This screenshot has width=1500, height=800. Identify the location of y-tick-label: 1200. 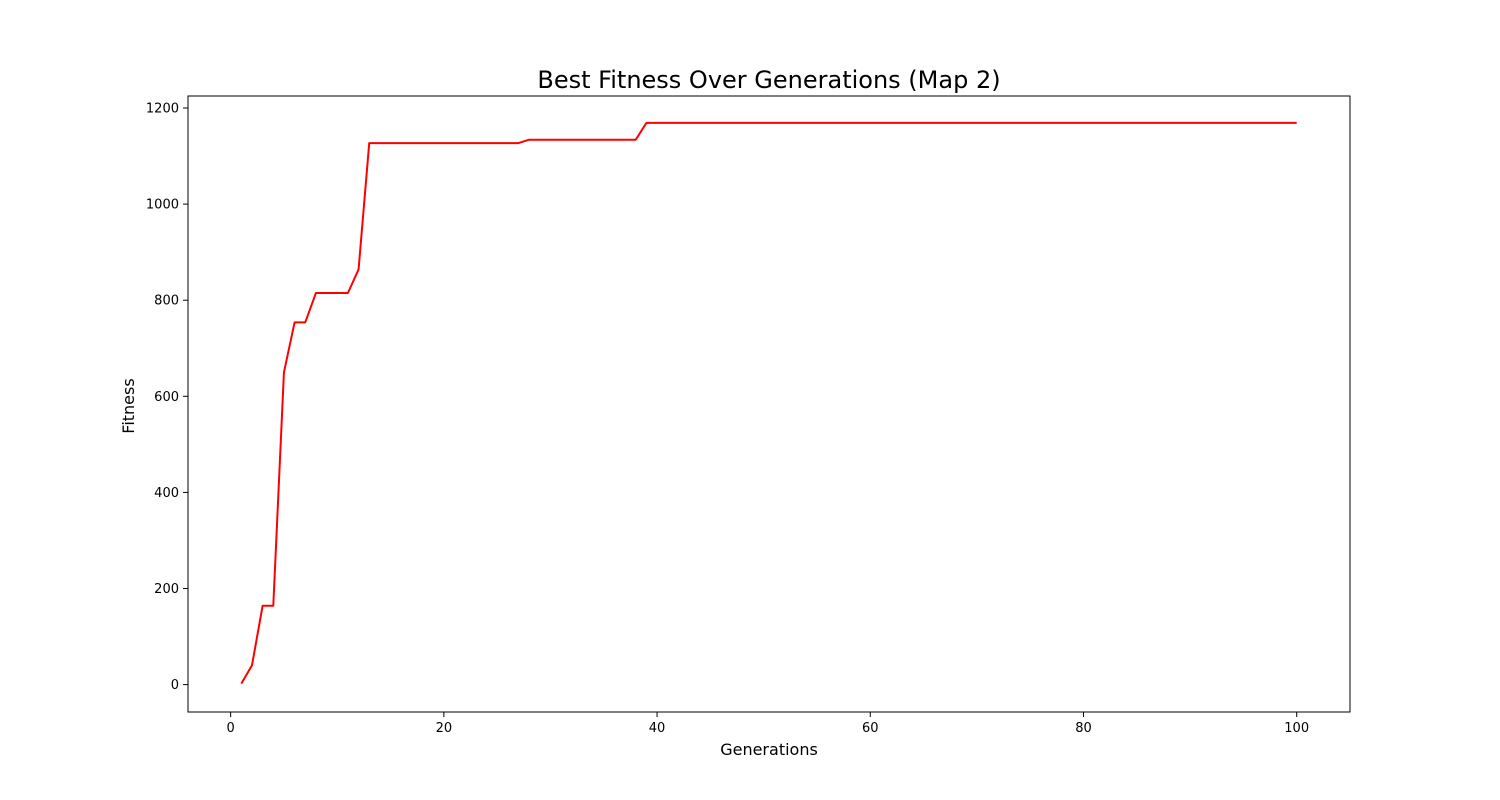
(162, 109).